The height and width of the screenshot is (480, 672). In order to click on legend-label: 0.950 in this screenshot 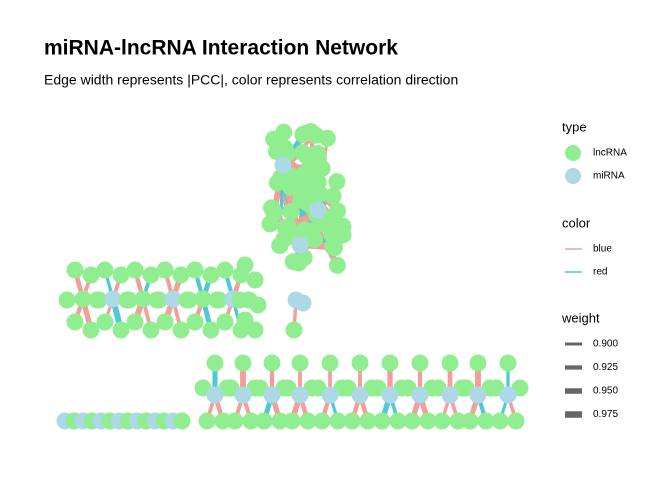, I will do `click(605, 391)`.